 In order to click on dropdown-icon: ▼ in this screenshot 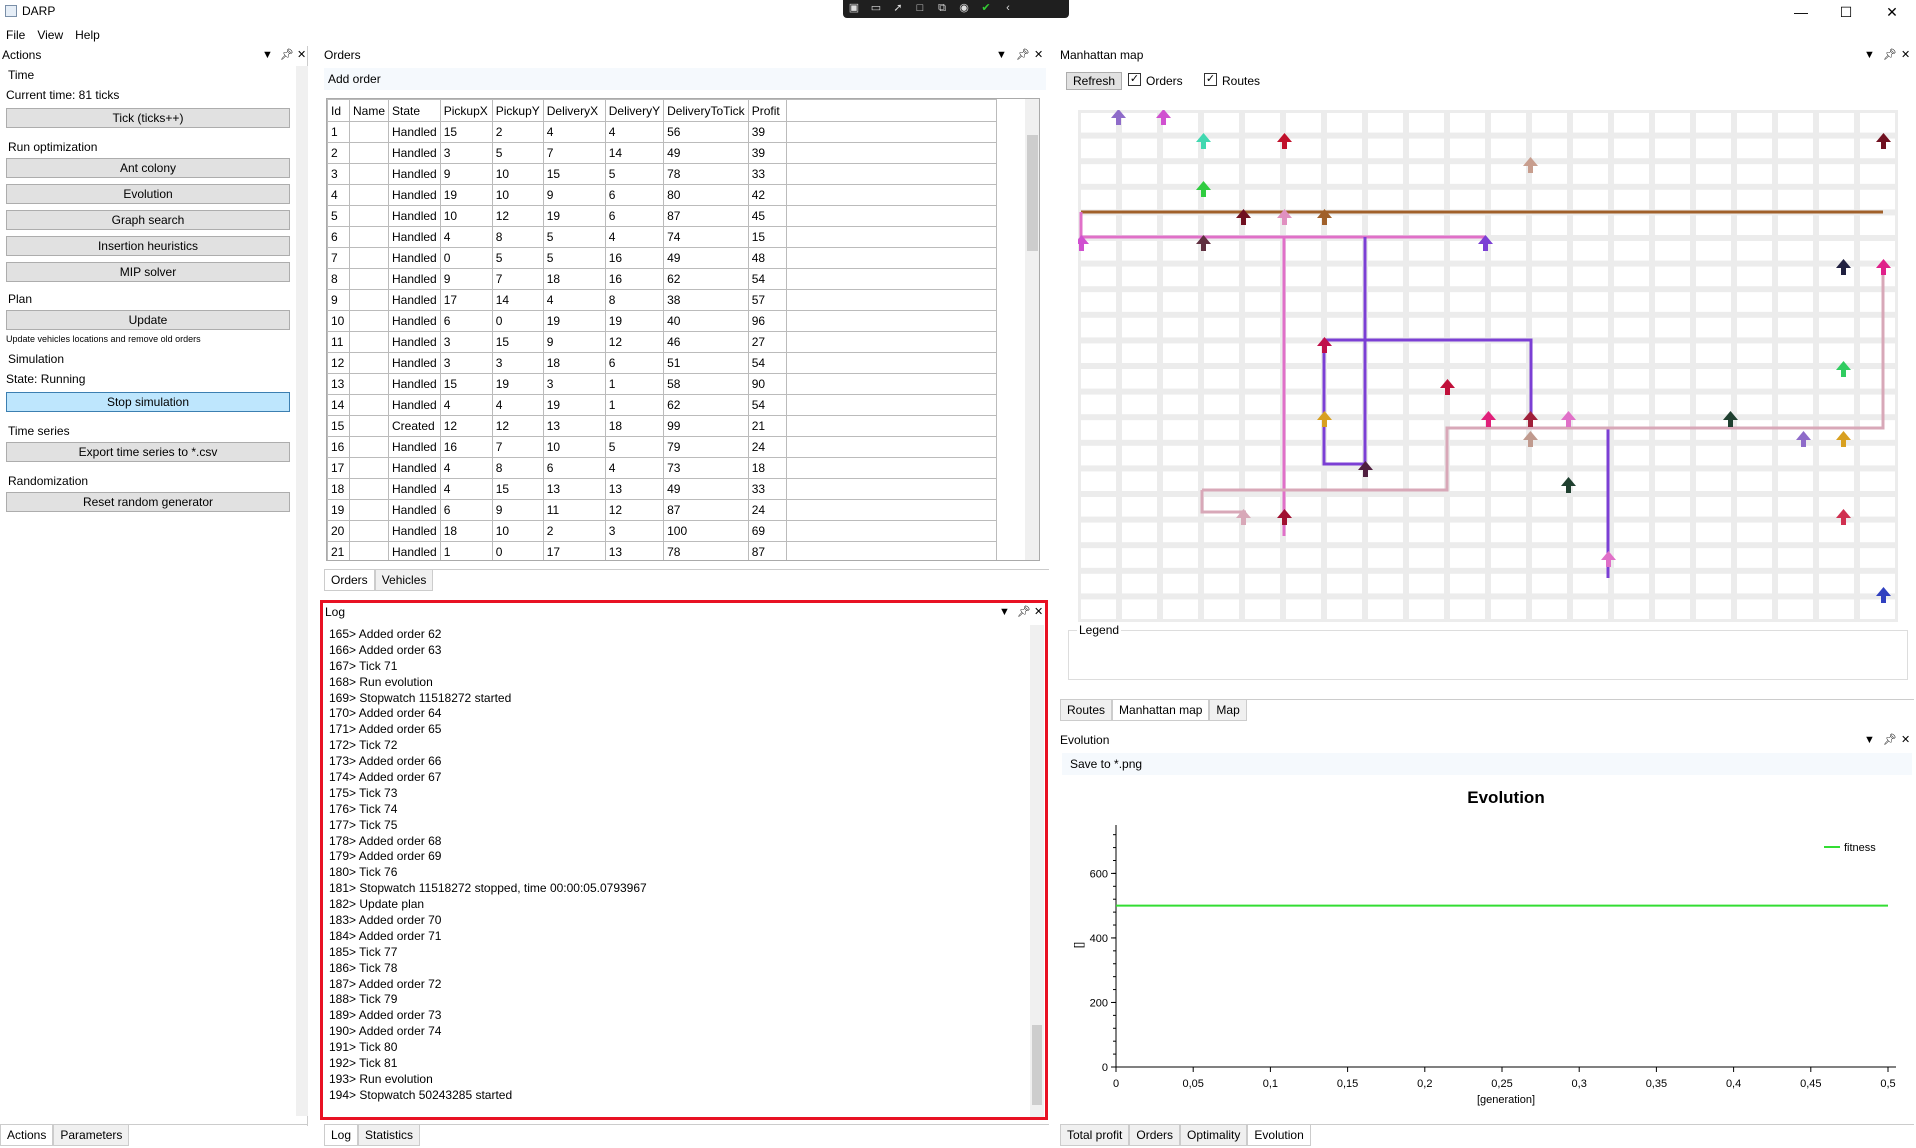, I will do `click(1004, 612)`.